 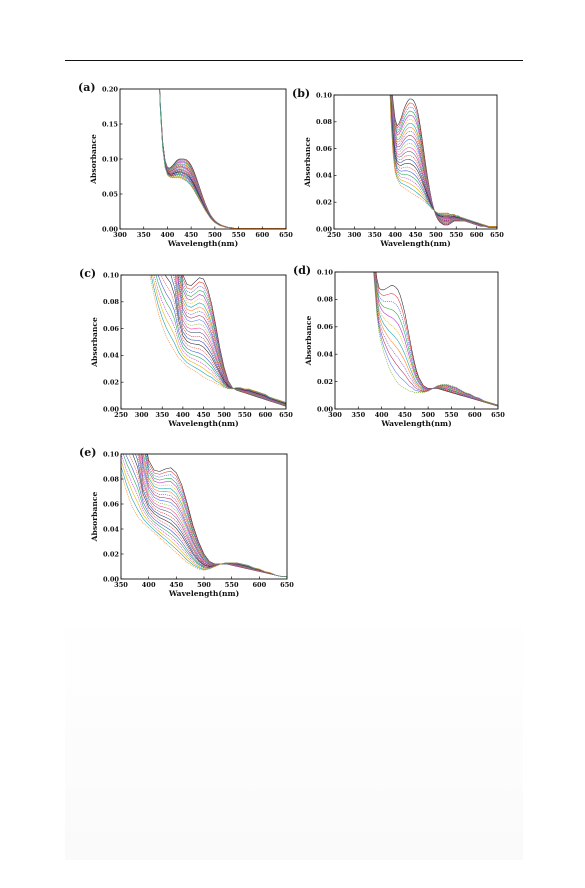 I want to click on panel-label: (d), so click(x=302, y=270).